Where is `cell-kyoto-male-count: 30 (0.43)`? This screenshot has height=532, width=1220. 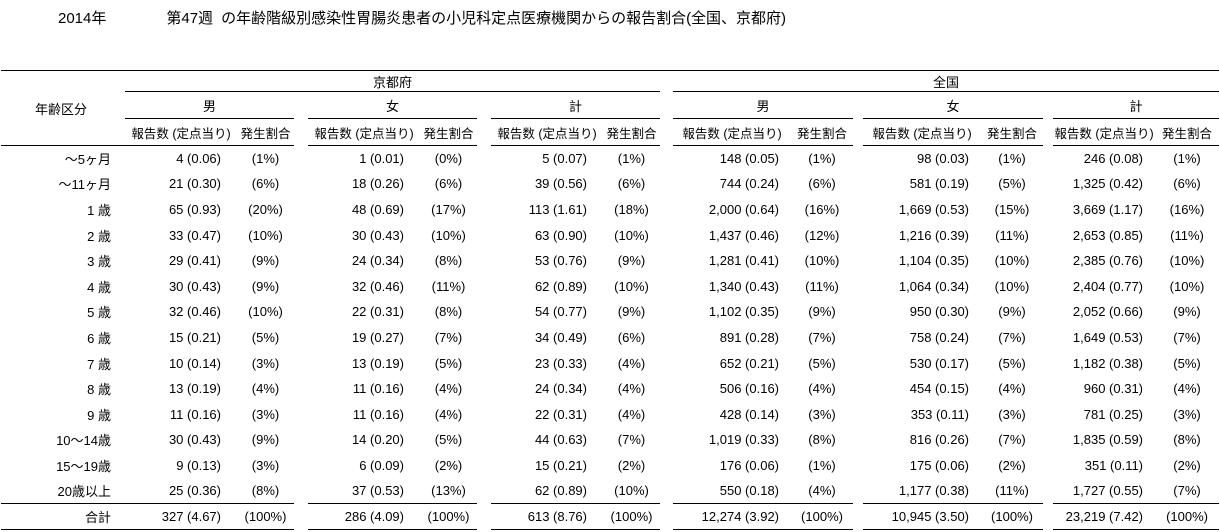
cell-kyoto-male-count: 30 (0.43) is located at coordinates (194, 440).